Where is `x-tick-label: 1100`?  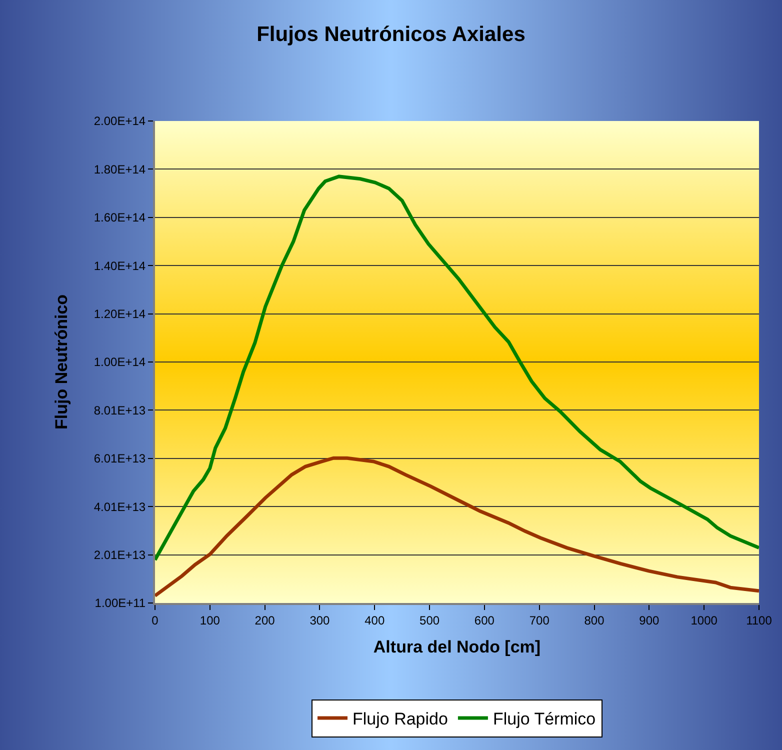 x-tick-label: 1100 is located at coordinates (759, 620).